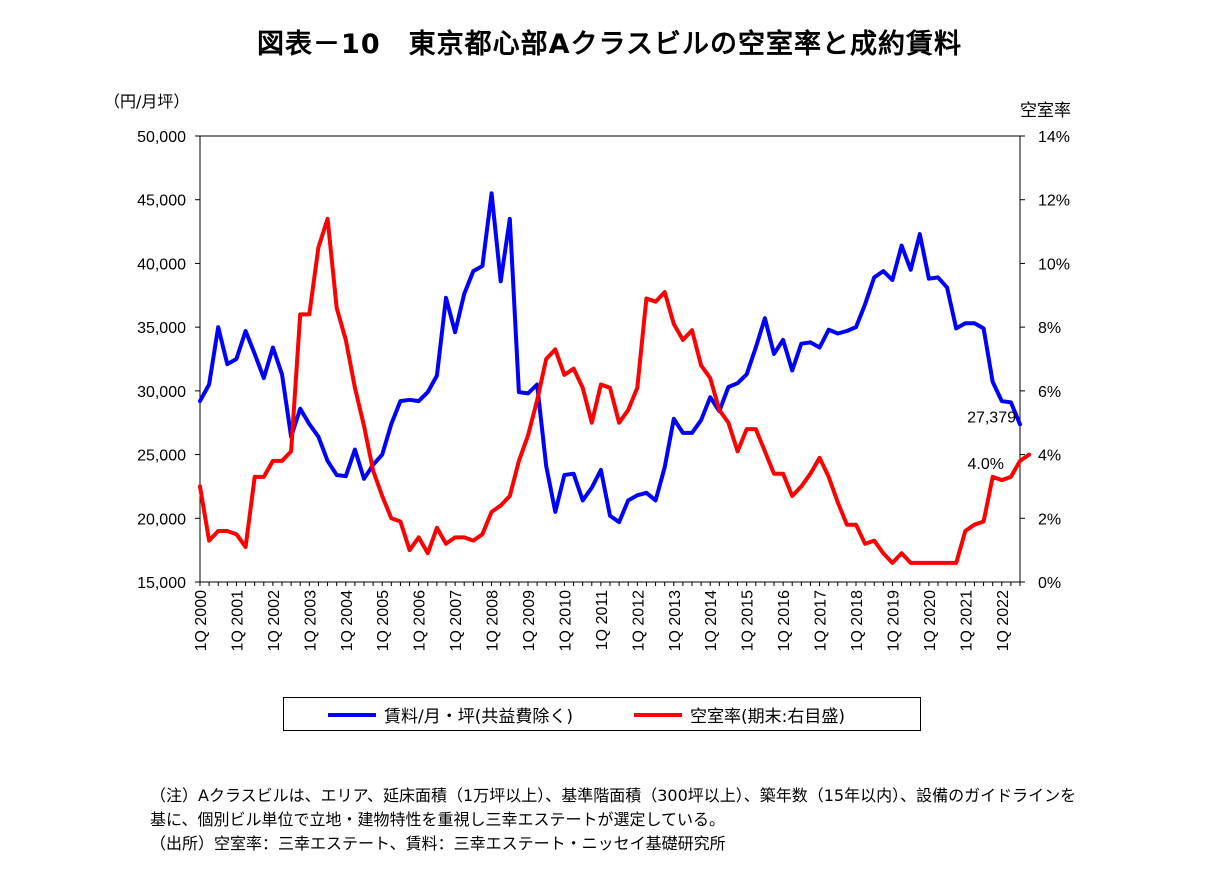 The image size is (1219, 881). I want to click on left-tick-label: 25,000, so click(161, 456).